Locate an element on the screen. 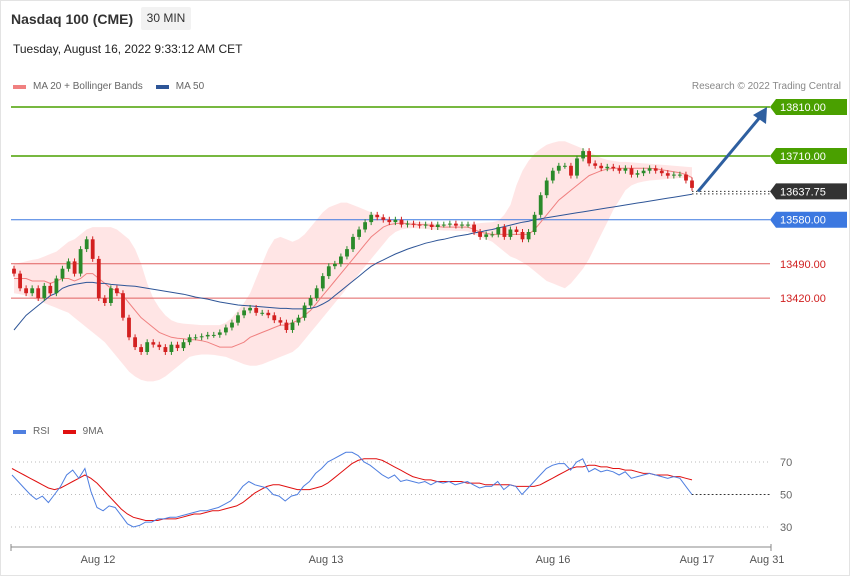  report-datetime: Tuesday, August 16, 2022 9:33:12 AM CET is located at coordinates (128, 49).